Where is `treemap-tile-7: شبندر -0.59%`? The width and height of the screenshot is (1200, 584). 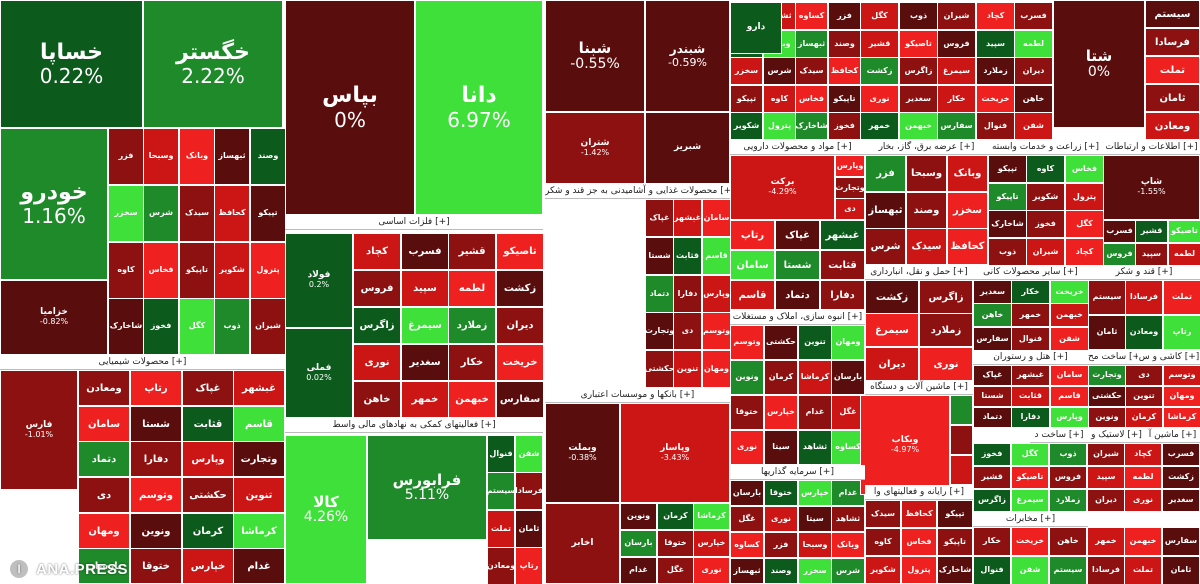 treemap-tile-7: شبندر -0.59% is located at coordinates (687, 56).